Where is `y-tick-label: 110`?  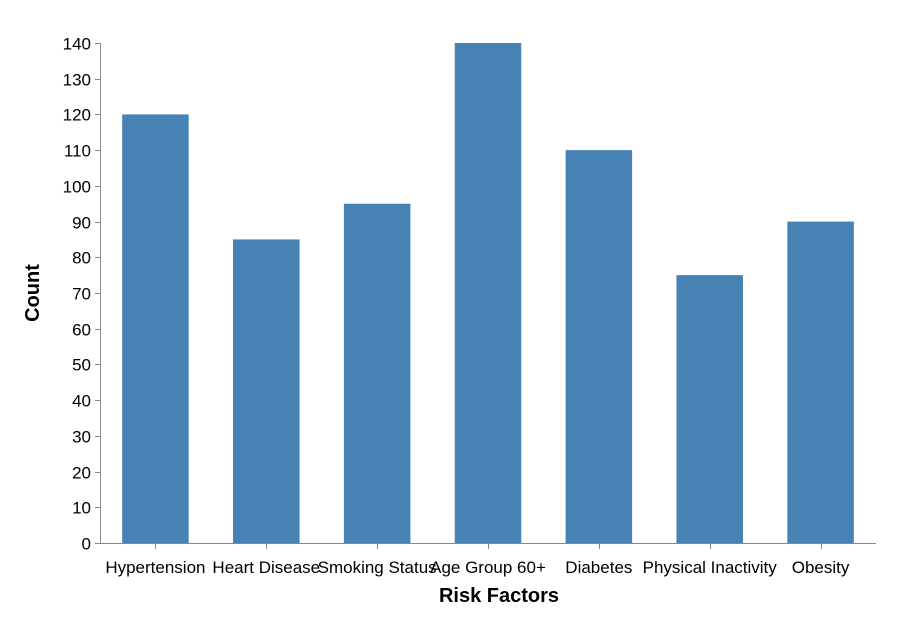 y-tick-label: 110 is located at coordinates (77, 151).